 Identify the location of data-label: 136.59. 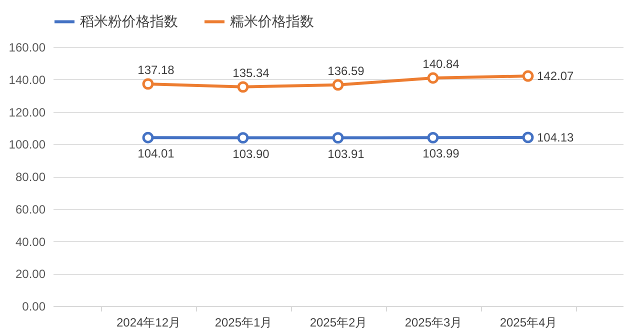
(346, 71).